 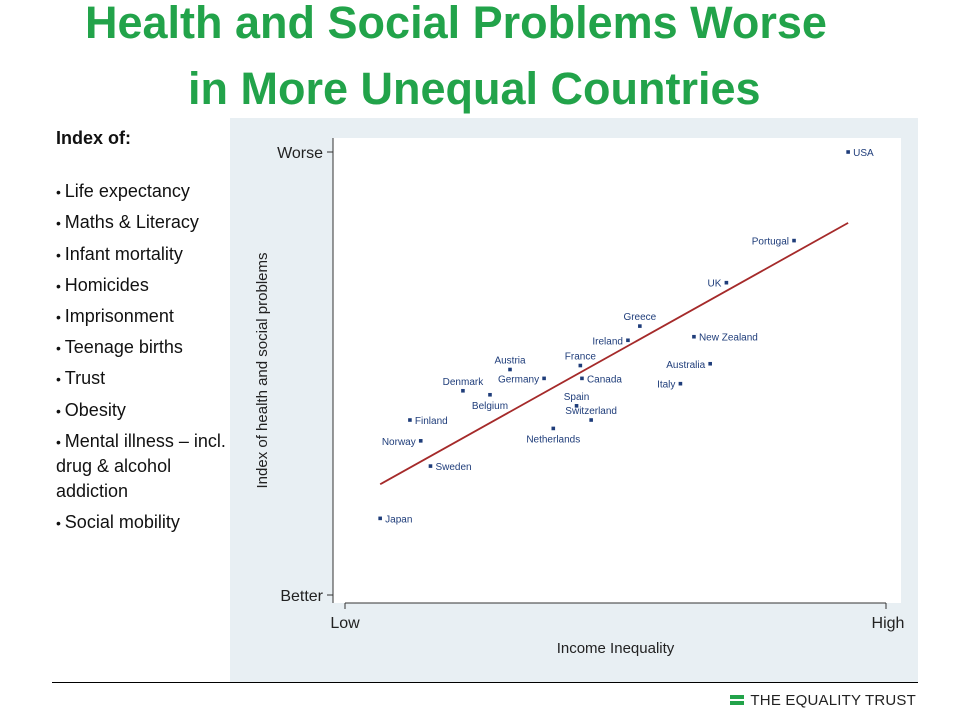 What do you see at coordinates (474, 88) in the screenshot?
I see `title-line-2: in More Unequal Countries` at bounding box center [474, 88].